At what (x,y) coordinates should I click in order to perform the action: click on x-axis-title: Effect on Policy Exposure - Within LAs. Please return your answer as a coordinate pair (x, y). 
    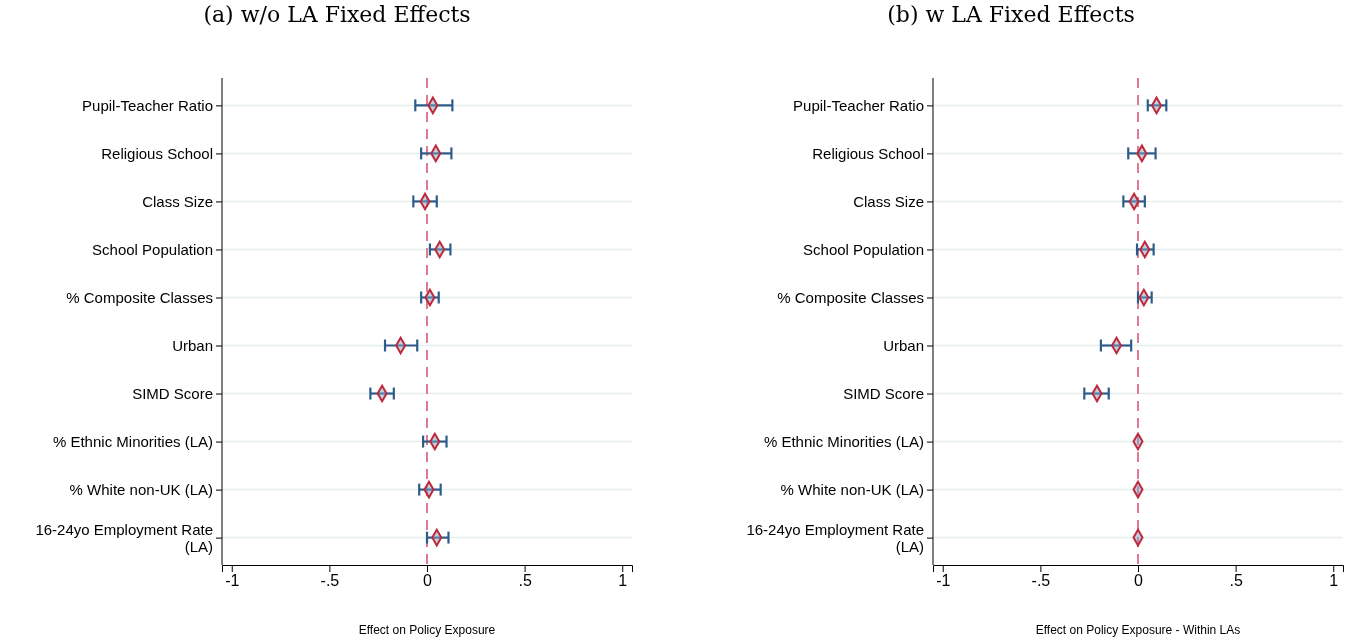
    Looking at the image, I should click on (1138, 630).